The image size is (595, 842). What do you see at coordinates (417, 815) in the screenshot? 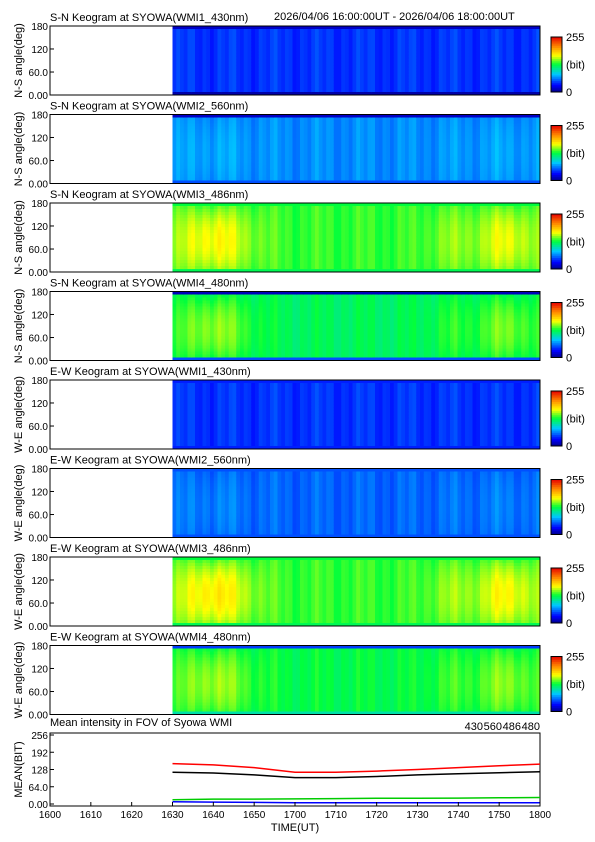
I see `x-tick-label: 1730` at bounding box center [417, 815].